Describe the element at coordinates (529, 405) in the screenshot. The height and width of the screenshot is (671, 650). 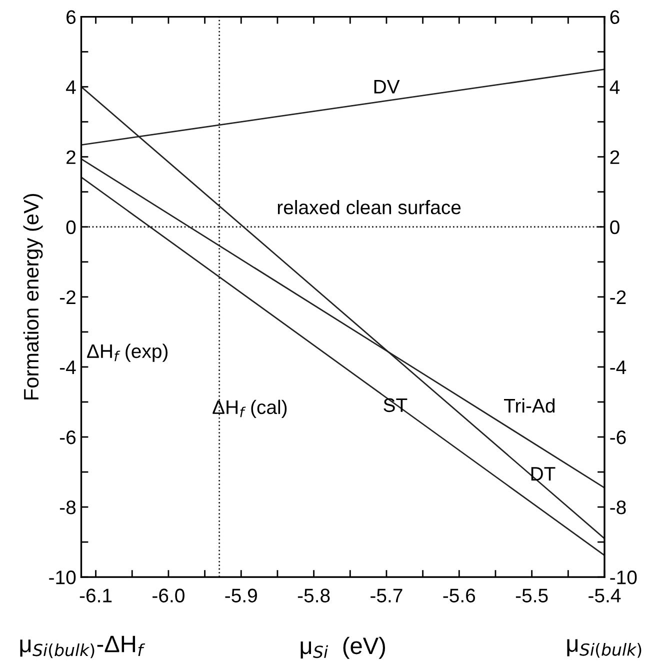
I see `series-label: Tri-Ad` at that location.